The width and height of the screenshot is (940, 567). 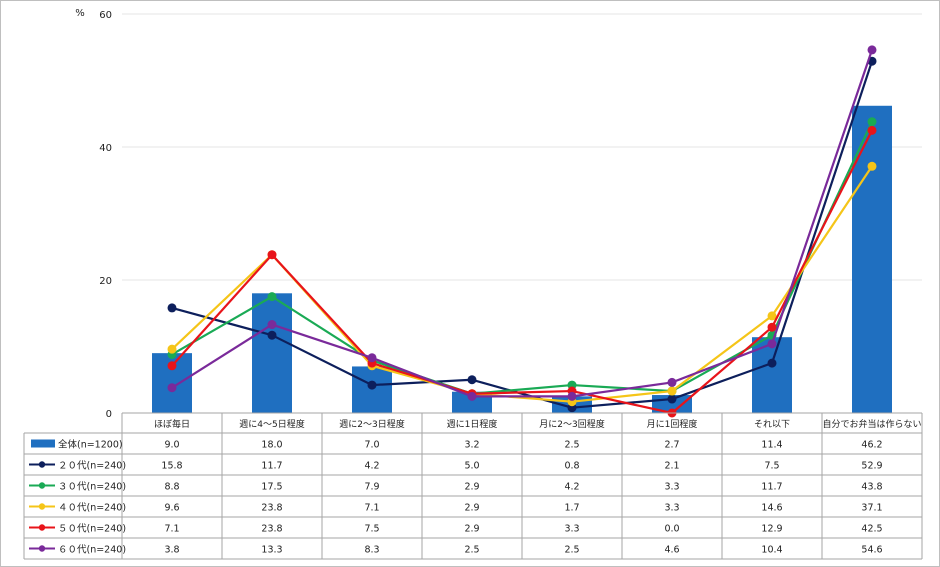 What do you see at coordinates (171, 487) in the screenshot?
I see `data-label: 8.8` at bounding box center [171, 487].